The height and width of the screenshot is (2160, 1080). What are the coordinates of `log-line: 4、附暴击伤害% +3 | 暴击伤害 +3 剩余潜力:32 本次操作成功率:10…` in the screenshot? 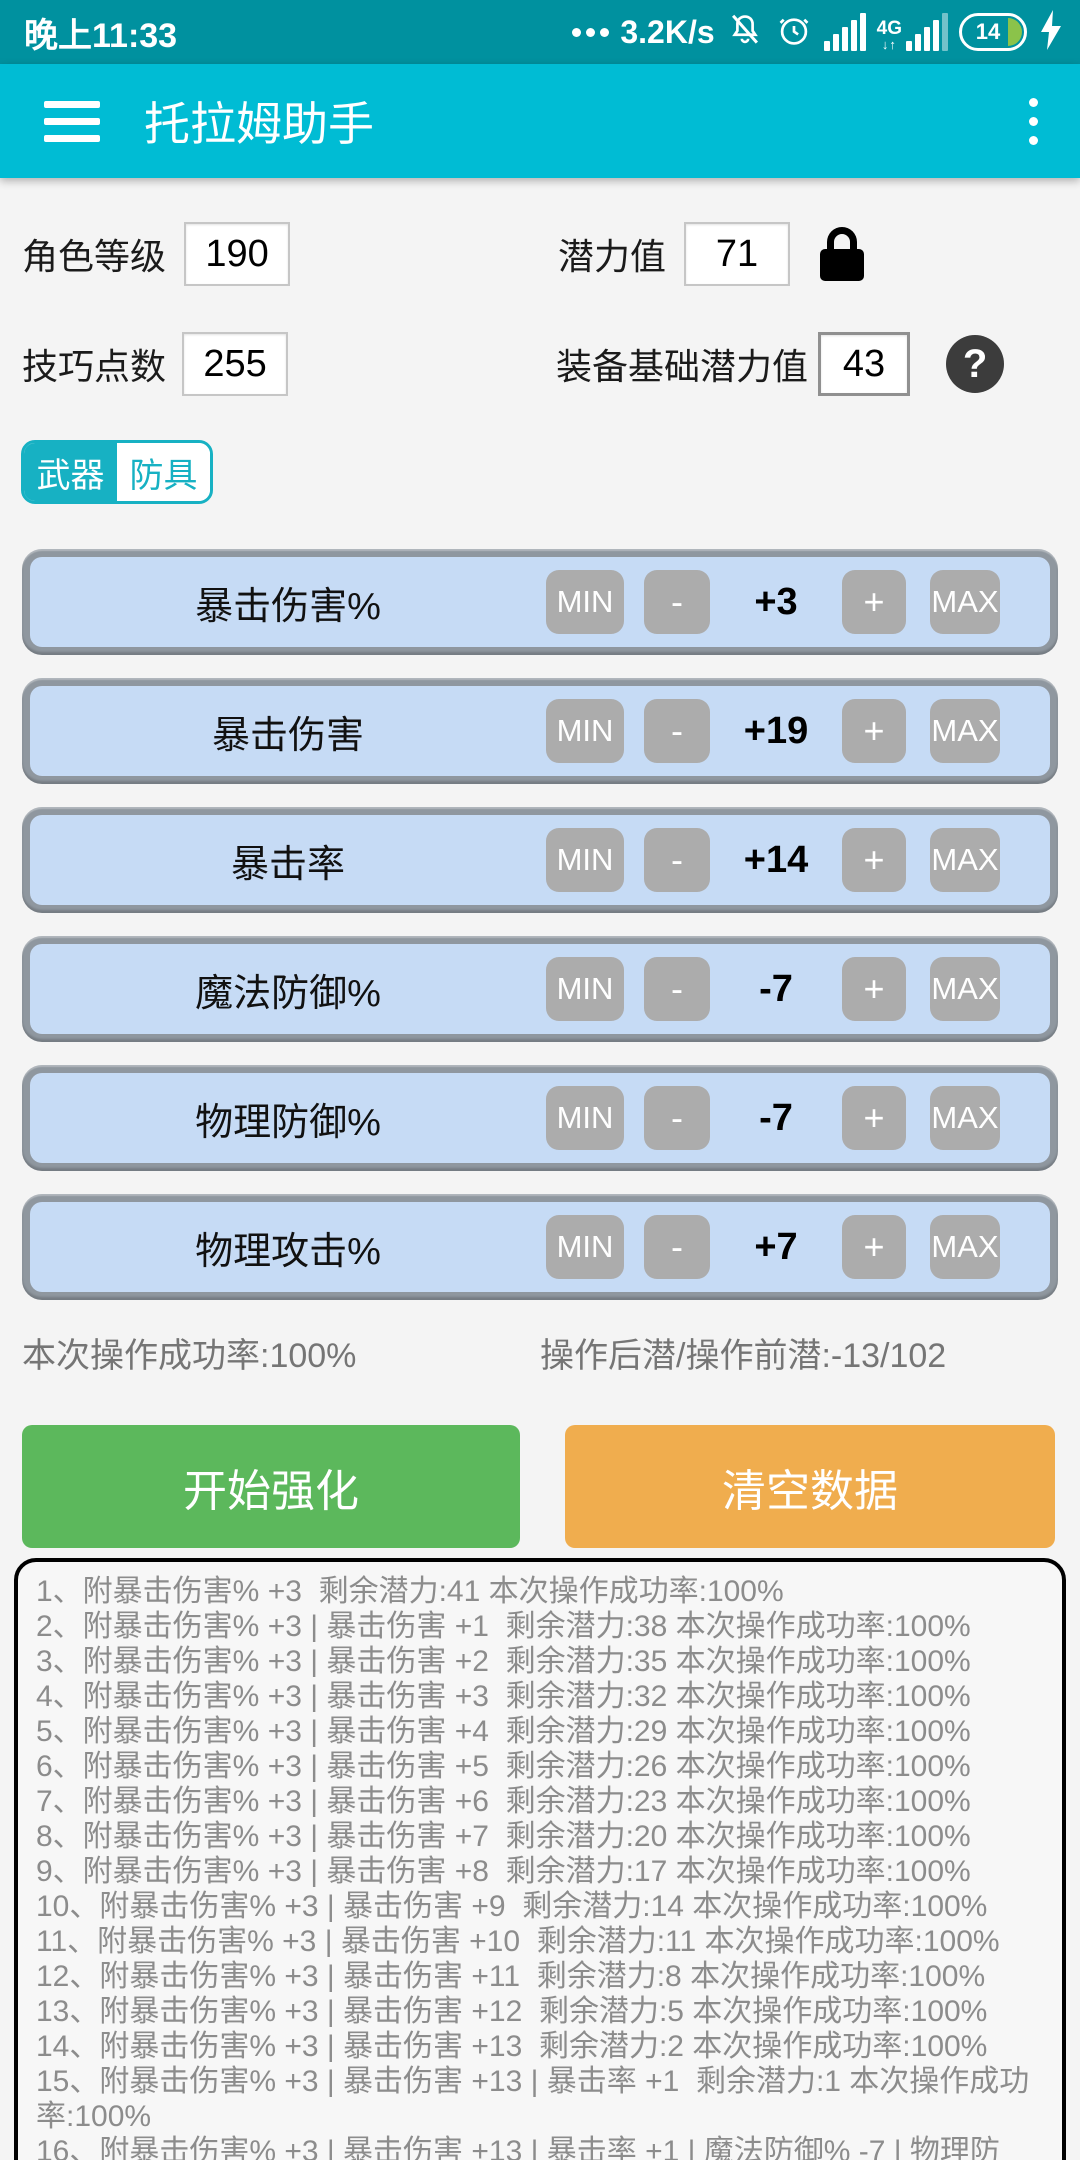 It's located at (503, 1696).